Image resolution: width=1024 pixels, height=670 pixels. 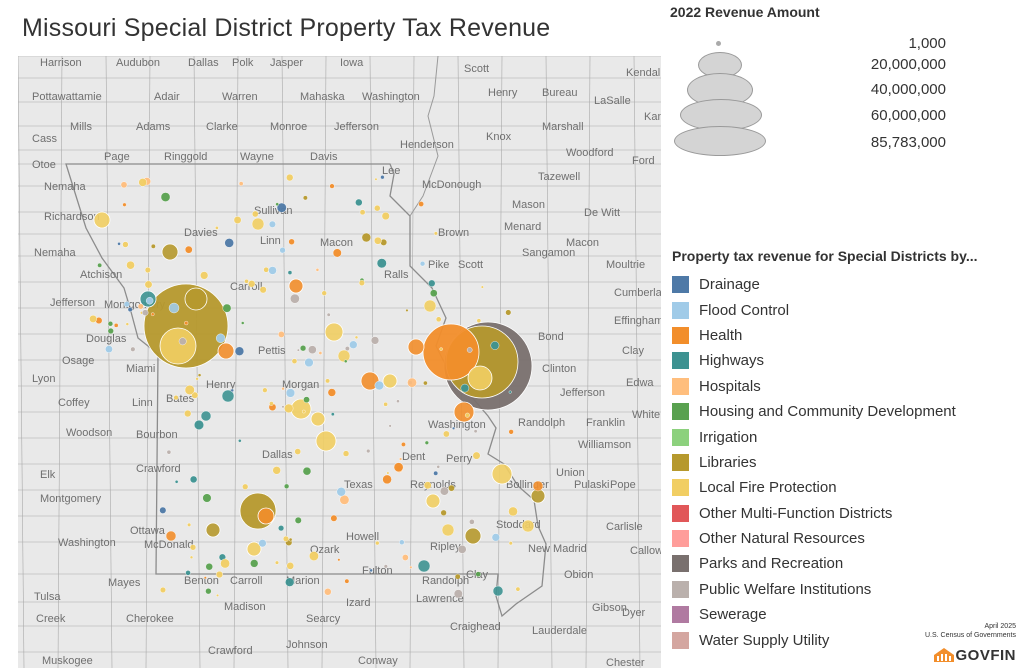 I want to click on legend-item: Highways, so click(x=847, y=360).